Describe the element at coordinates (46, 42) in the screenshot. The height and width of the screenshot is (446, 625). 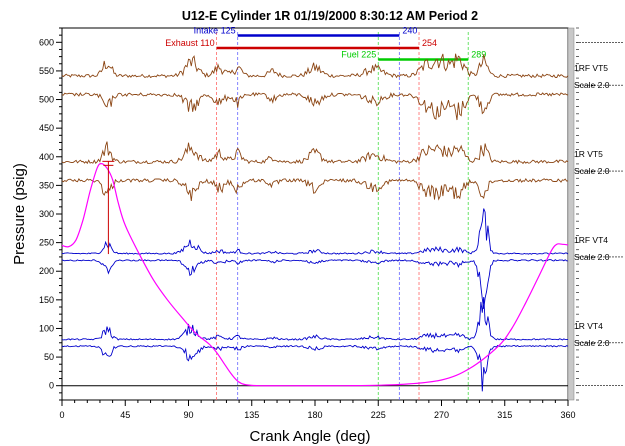
I see `y-tick-label: 600` at that location.